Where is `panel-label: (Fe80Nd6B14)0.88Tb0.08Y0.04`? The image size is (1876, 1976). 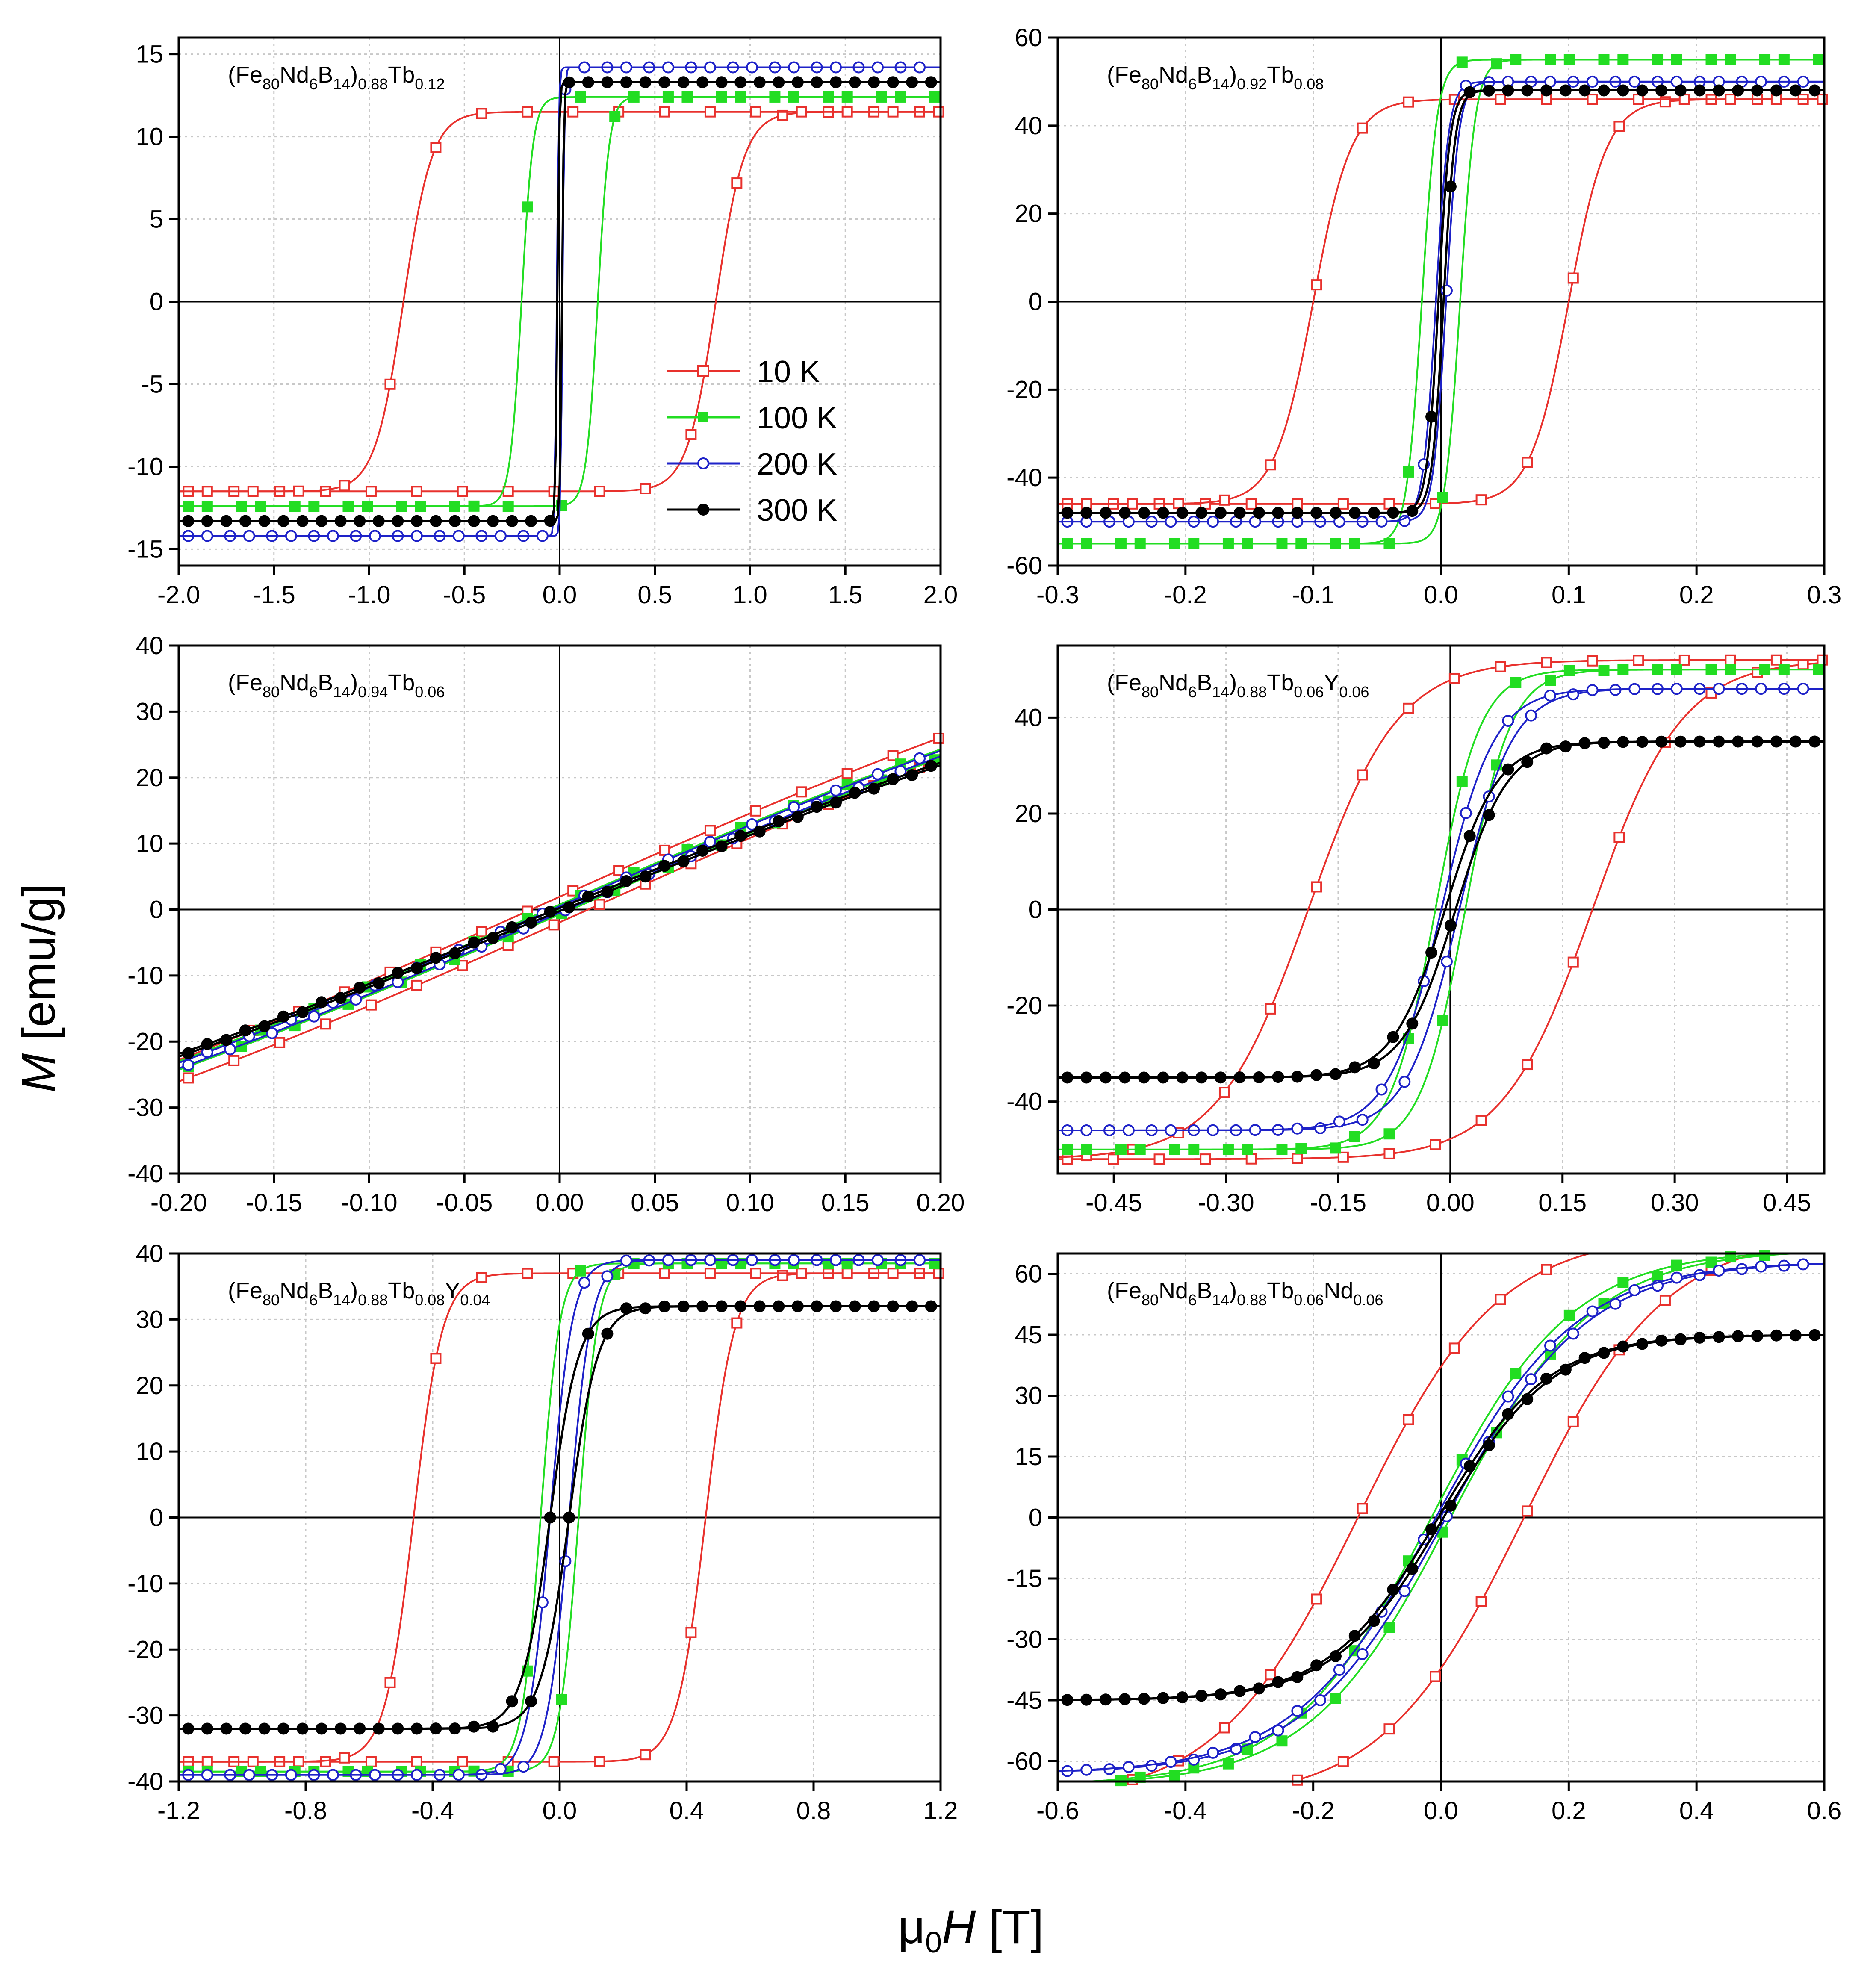
panel-label: (Fe80Nd6B14)0.88Tb0.08Y0.04 is located at coordinates (359, 1294).